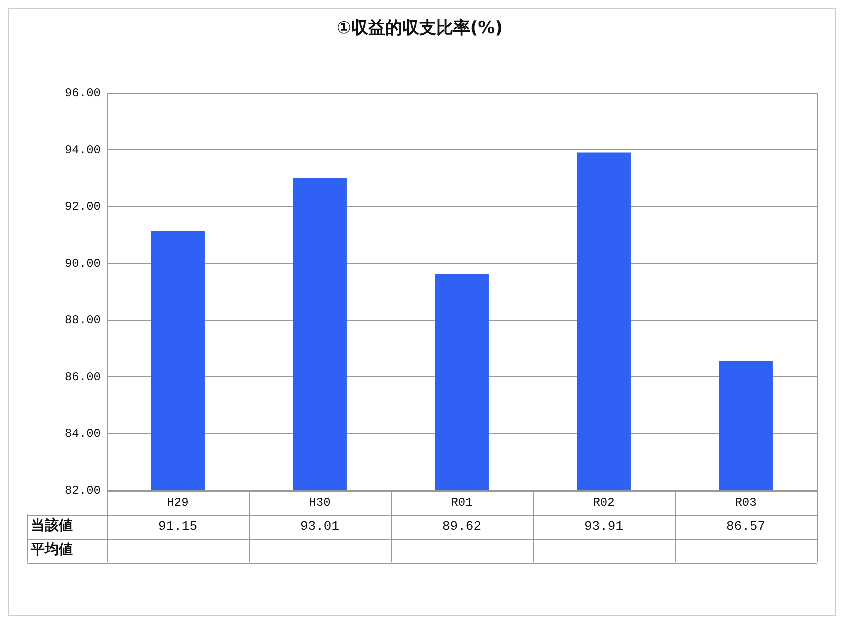  Describe the element at coordinates (178, 526) in the screenshot. I see `data-label: 91.15` at that location.